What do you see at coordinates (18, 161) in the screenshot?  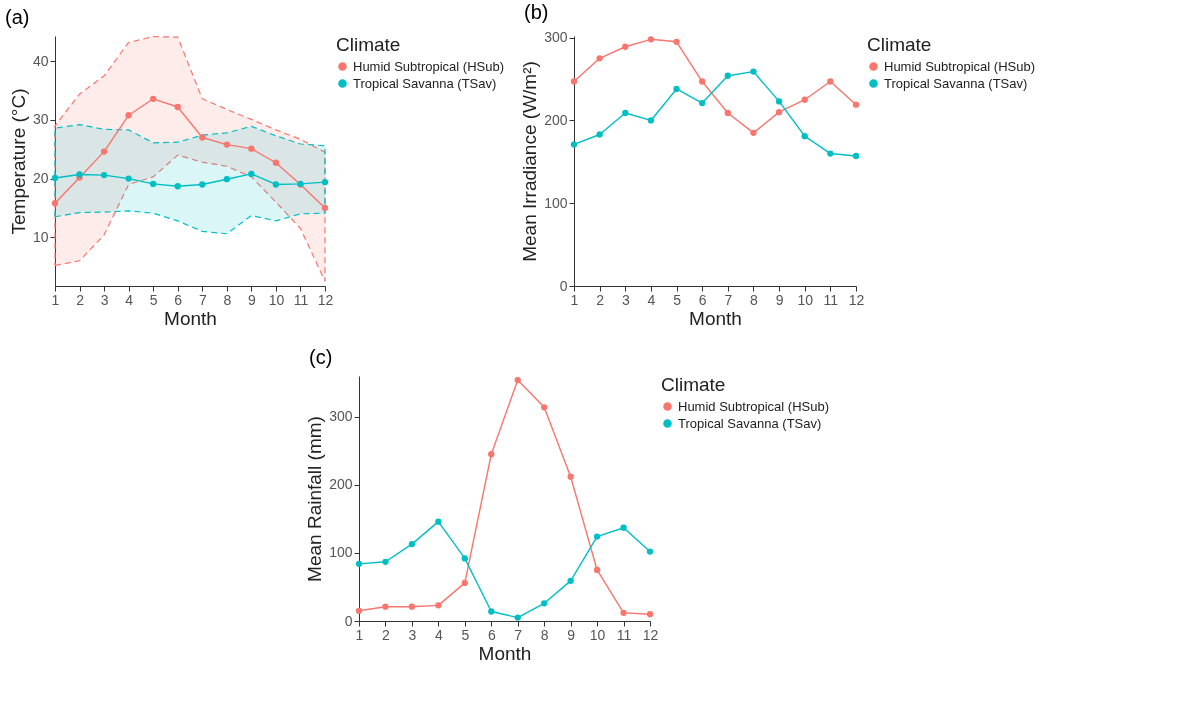 I see `y-axis-title: Temperature (°C)` at bounding box center [18, 161].